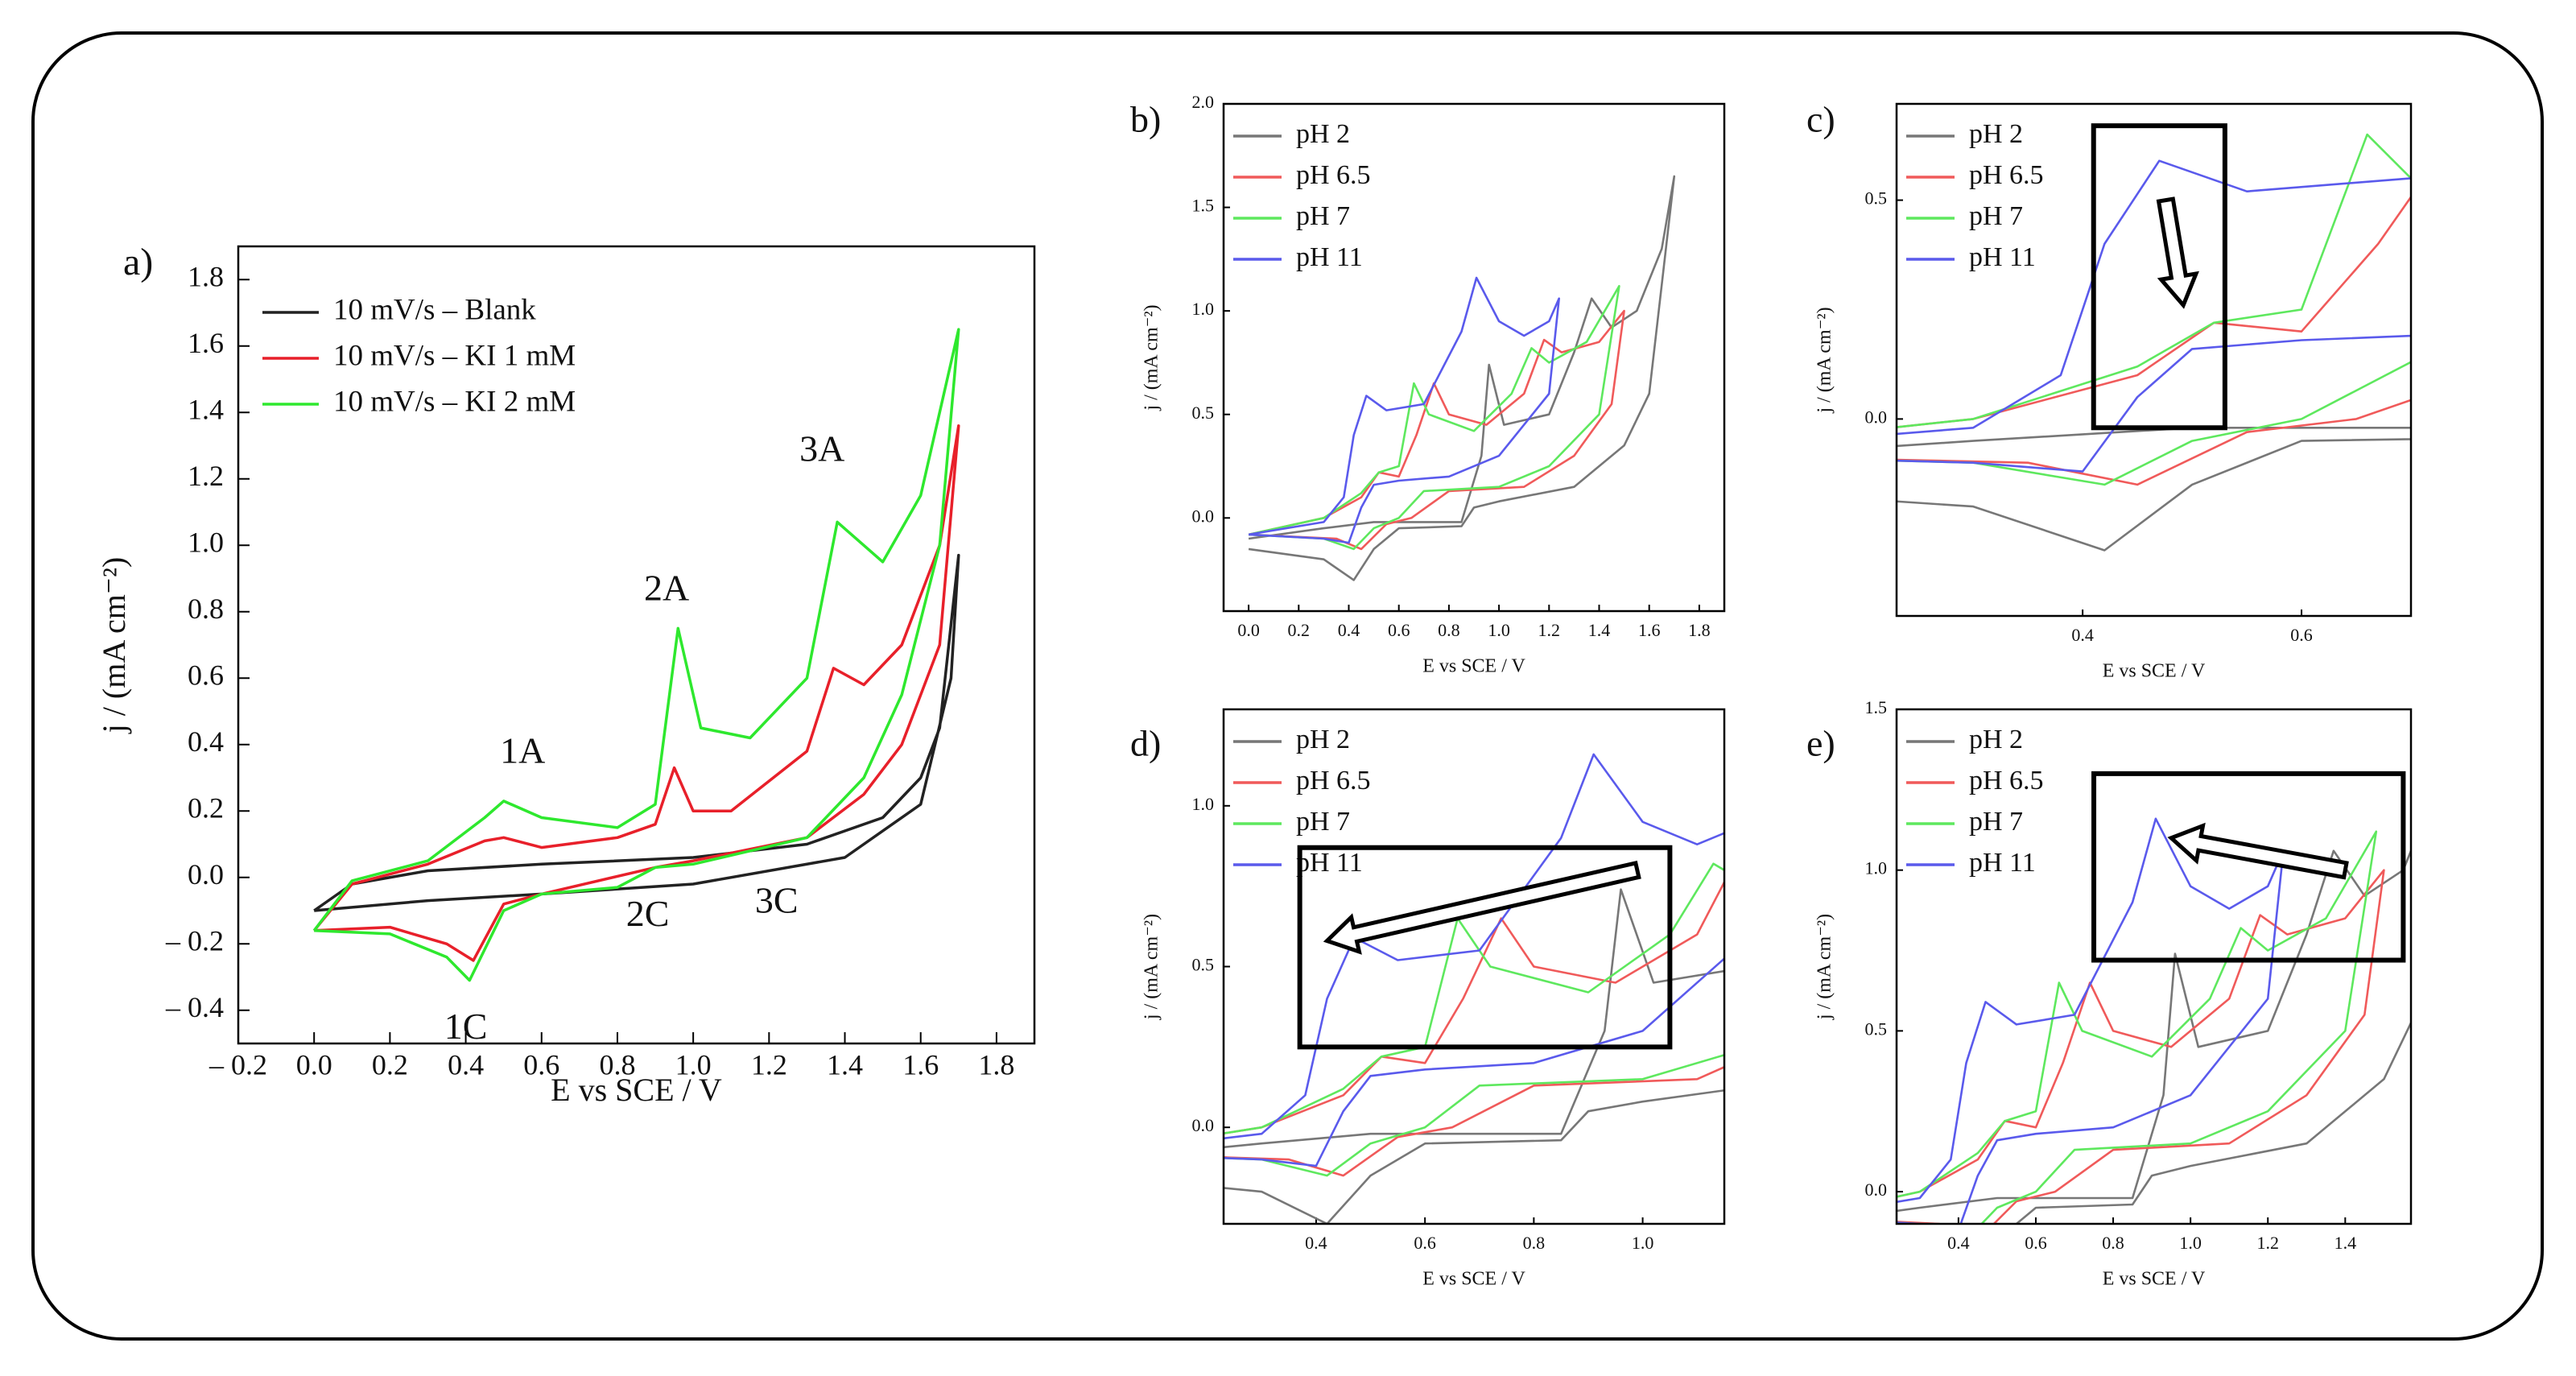  Describe the element at coordinates (466, 1027) in the screenshot. I see `peak-label: 1C` at that location.